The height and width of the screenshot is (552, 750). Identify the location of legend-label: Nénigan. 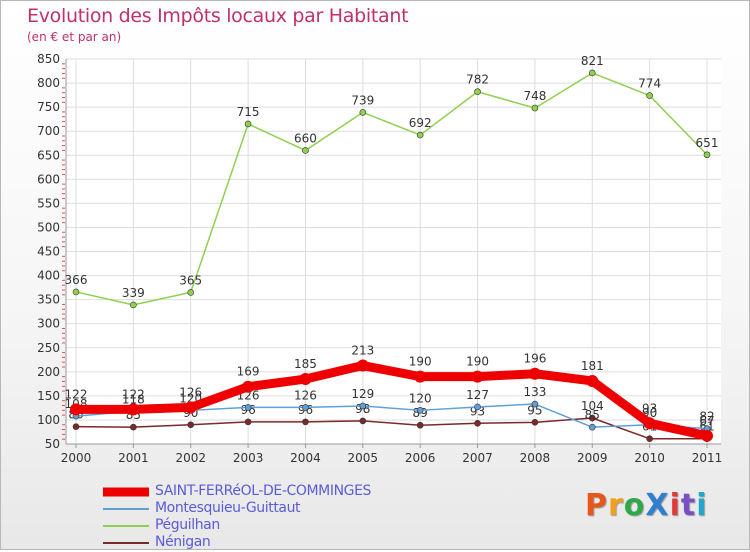
(183, 542).